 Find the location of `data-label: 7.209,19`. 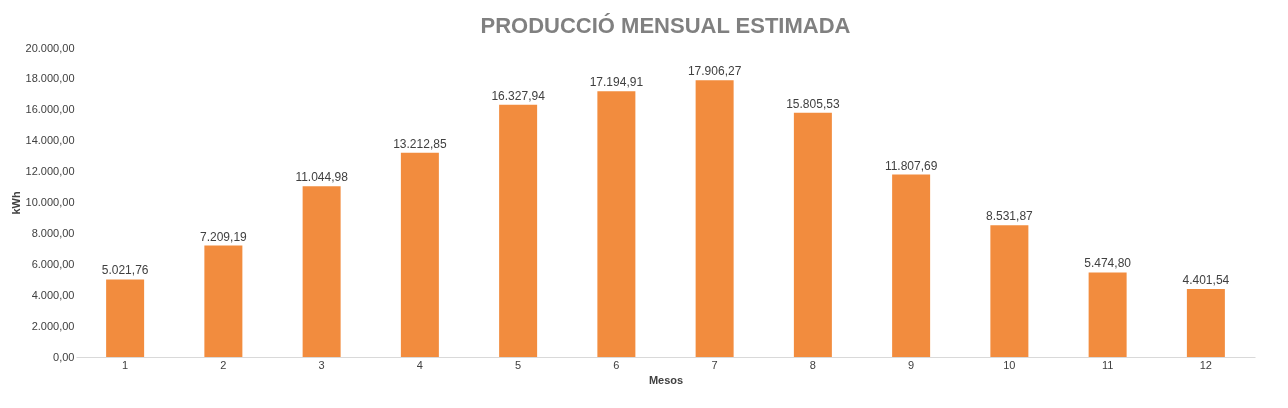

data-label: 7.209,19 is located at coordinates (224, 236).